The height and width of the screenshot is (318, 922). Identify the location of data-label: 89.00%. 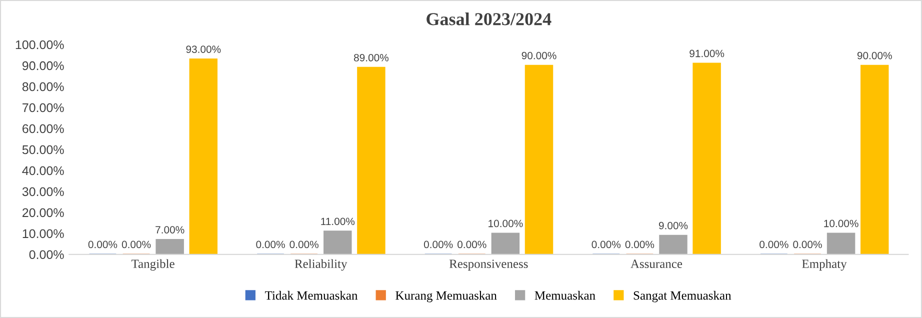
(371, 58).